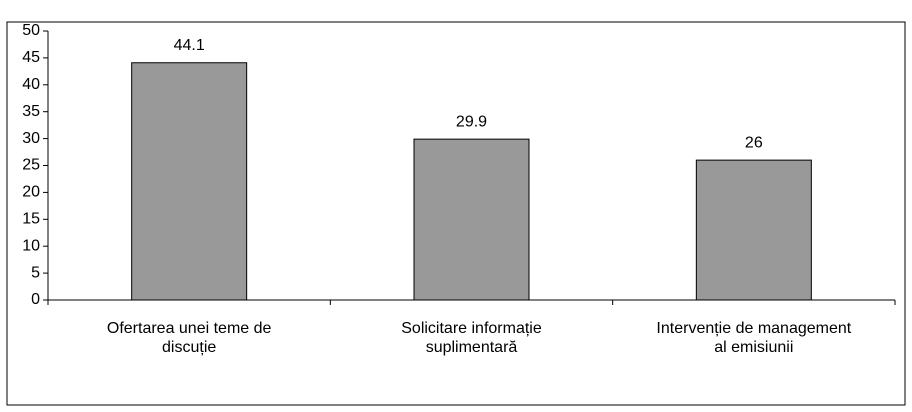 The width and height of the screenshot is (912, 412). What do you see at coordinates (31, 245) in the screenshot?
I see `y-tick-label: 10` at bounding box center [31, 245].